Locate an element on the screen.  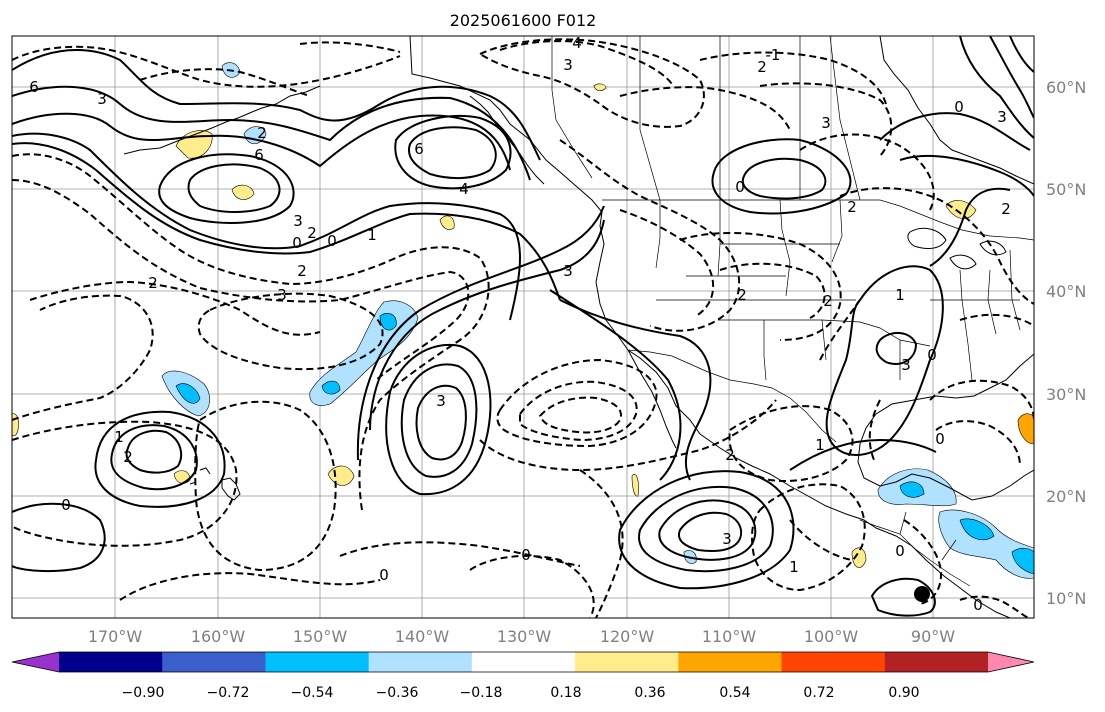
lon-label: 160°W is located at coordinates (218, 636).